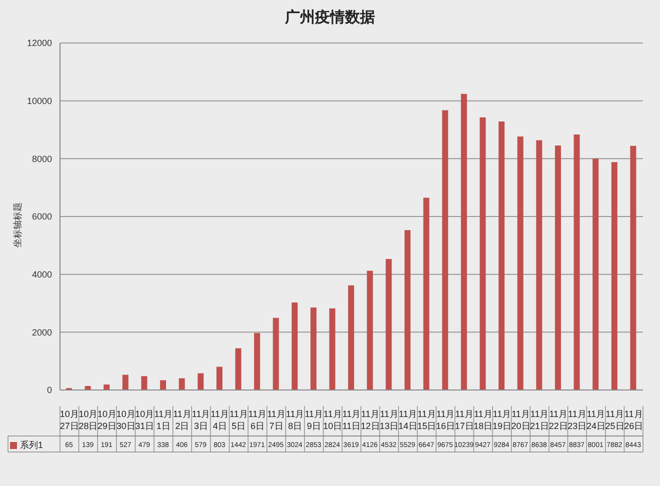 Image resolution: width=660 pixels, height=486 pixels. I want to click on x-tick-label: 11月25日, so click(614, 420).